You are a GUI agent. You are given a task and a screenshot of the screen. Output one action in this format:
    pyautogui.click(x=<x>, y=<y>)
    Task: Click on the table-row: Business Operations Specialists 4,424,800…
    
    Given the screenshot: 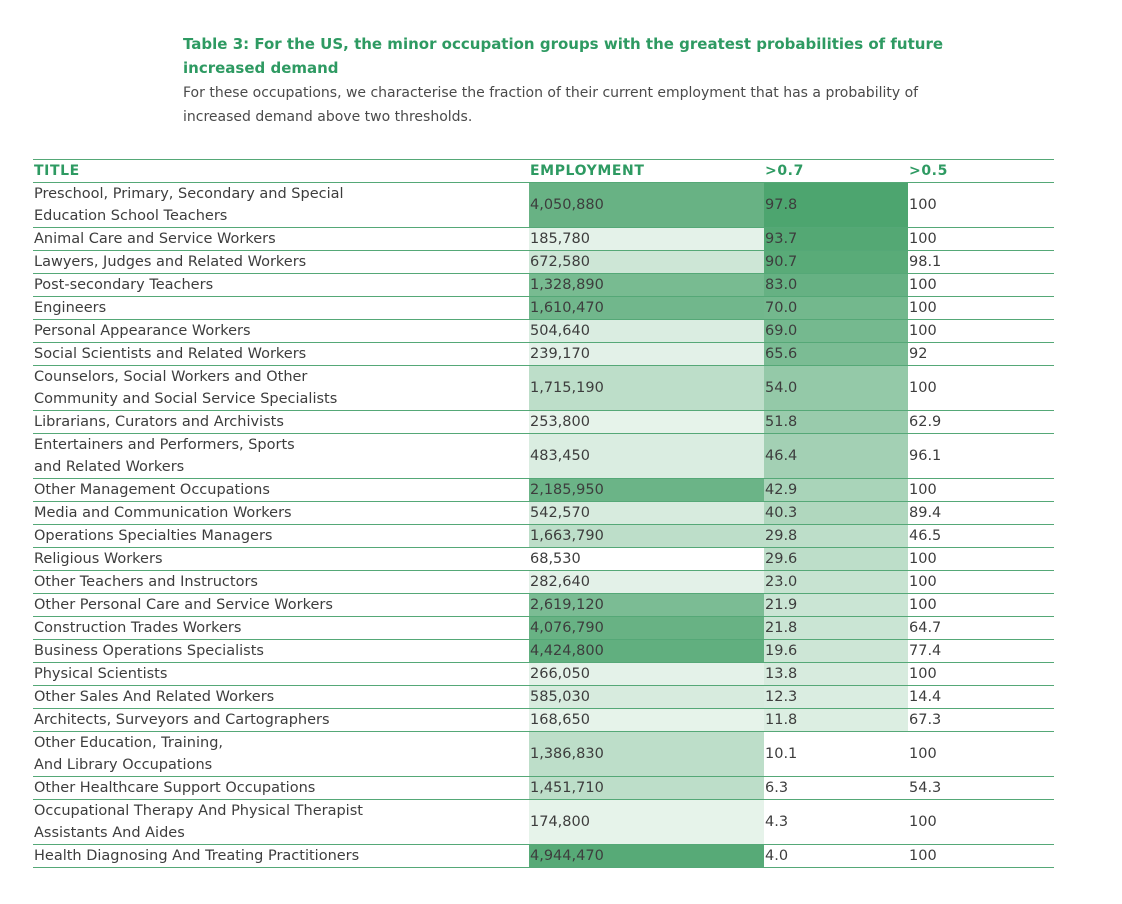 What is the action you would take?
    pyautogui.click(x=543, y=651)
    